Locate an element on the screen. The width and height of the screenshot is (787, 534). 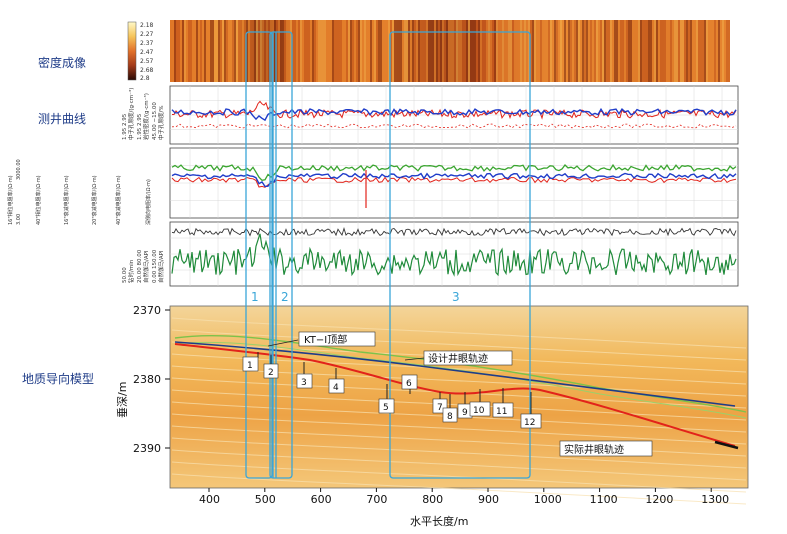
zone-2-box is located at coordinates (281, 255).